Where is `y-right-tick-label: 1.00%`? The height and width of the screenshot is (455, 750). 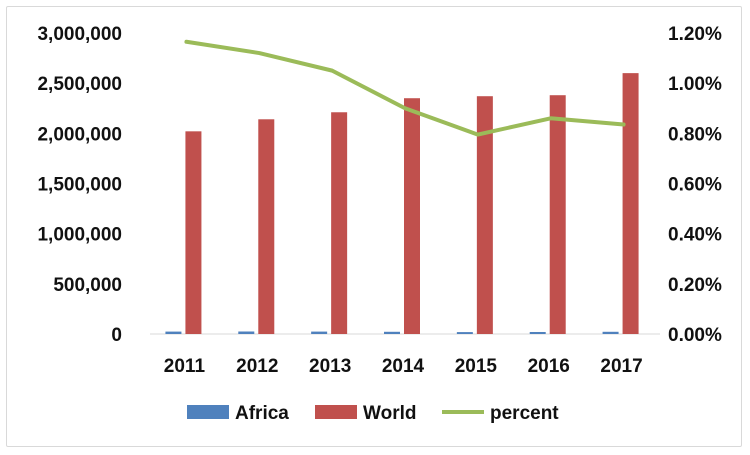
y-right-tick-label: 1.00% is located at coordinates (695, 84).